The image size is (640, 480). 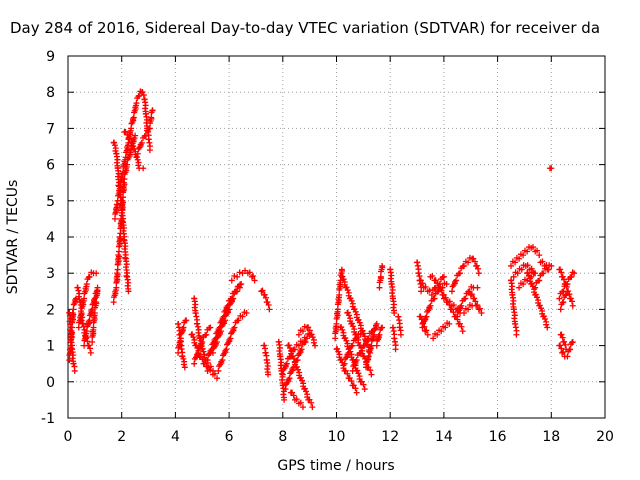 What do you see at coordinates (48, 419) in the screenshot?
I see `y-tick-label: -1` at bounding box center [48, 419].